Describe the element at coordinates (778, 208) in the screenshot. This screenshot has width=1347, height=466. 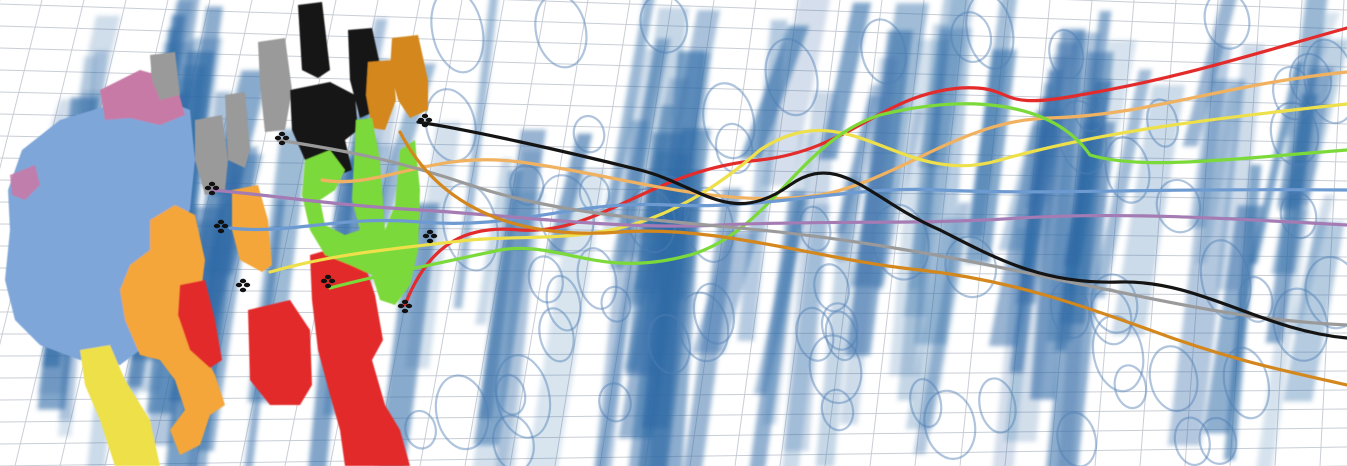
I see `trajectory-purple` at that location.